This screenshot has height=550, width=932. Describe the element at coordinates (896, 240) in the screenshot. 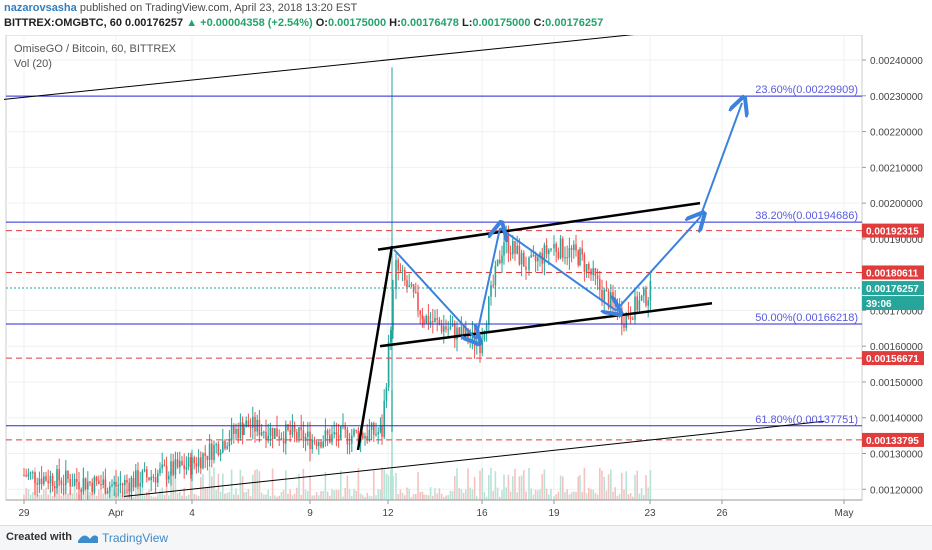

I see `y-tick-label: 0.00190000` at that location.